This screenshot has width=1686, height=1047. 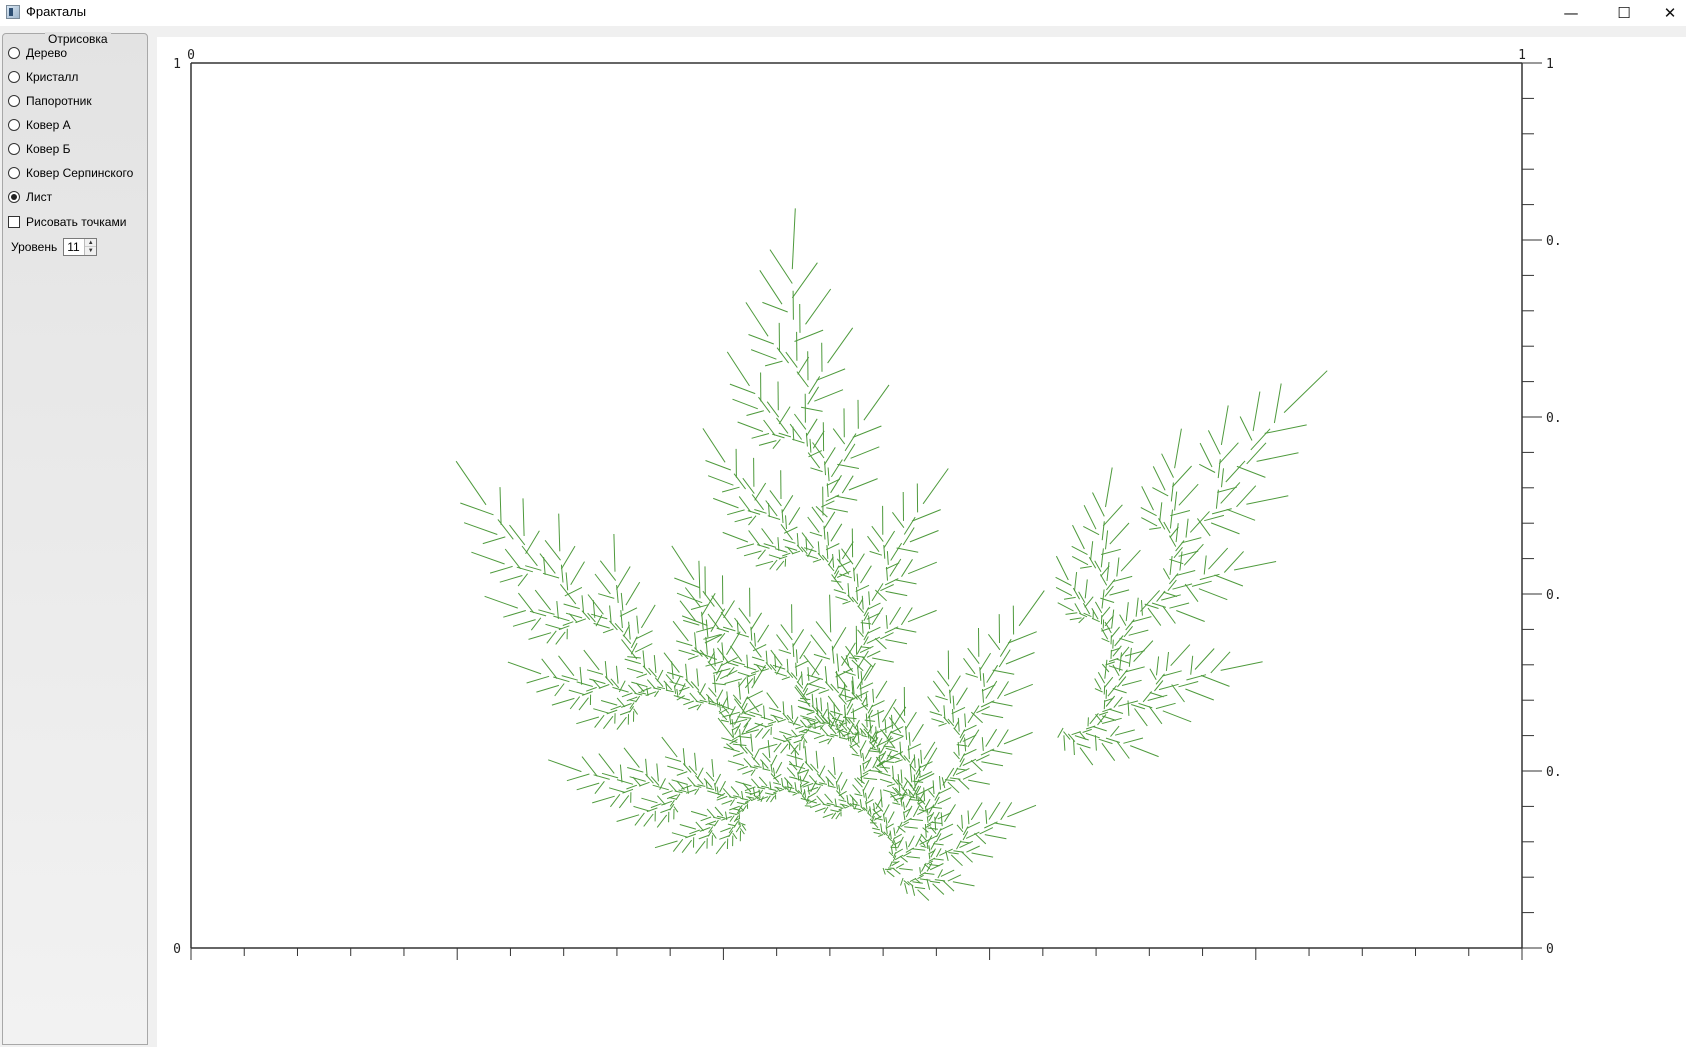 I want to click on radio-leaf: Лист, so click(x=30, y=197).